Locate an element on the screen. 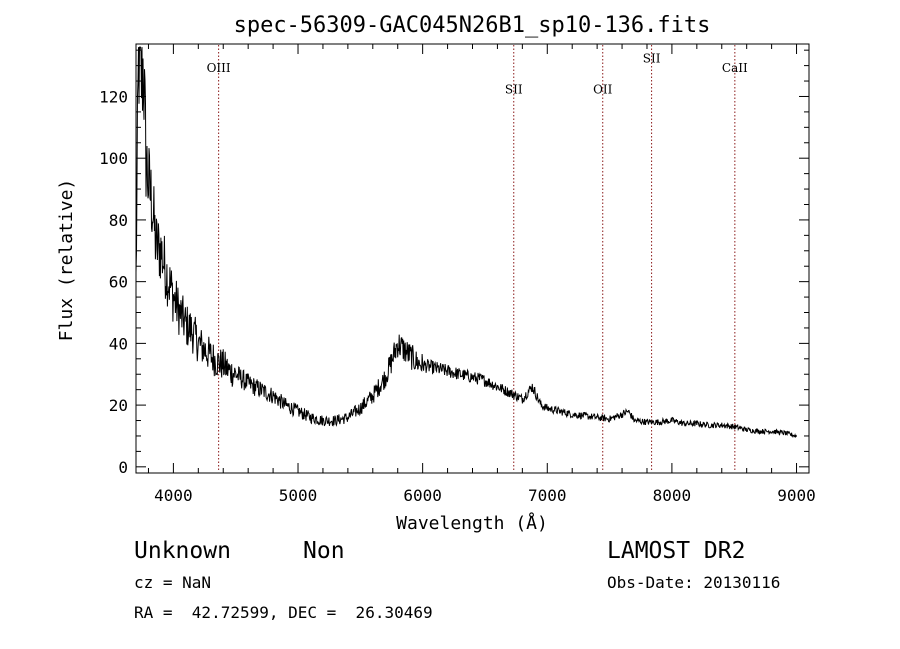  x-tick-label: 9000 is located at coordinates (796, 495).